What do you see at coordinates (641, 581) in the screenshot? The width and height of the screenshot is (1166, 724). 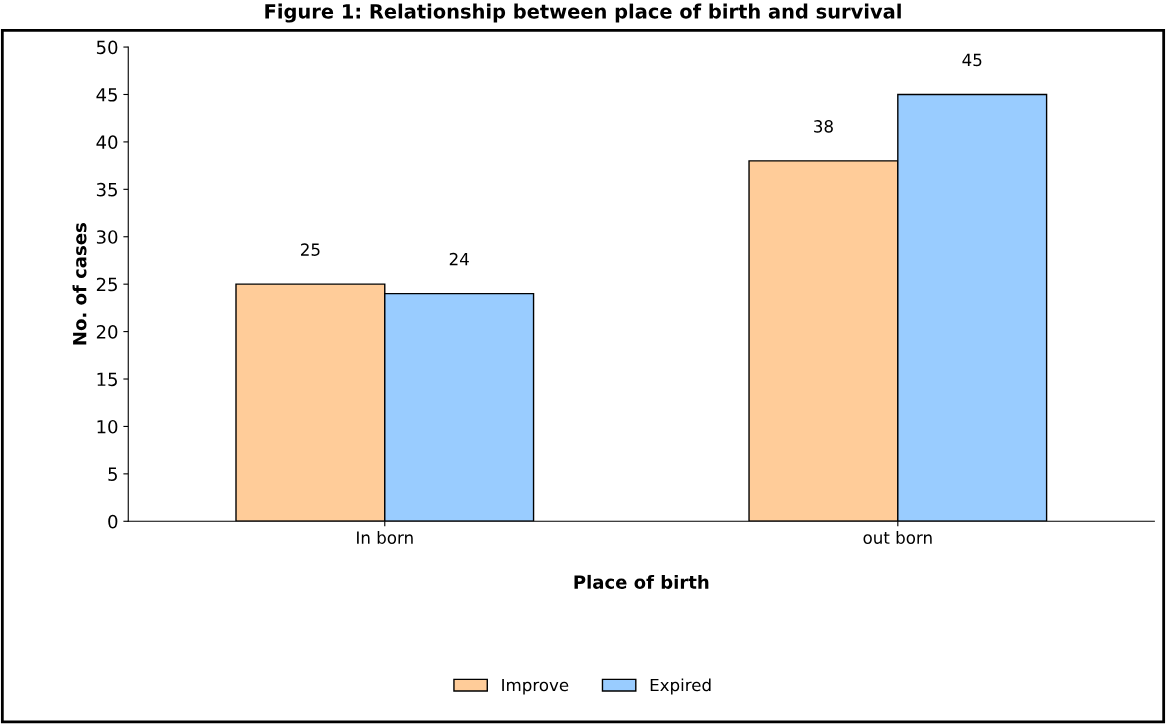 I see `x-axis-title: Place of birth` at bounding box center [641, 581].